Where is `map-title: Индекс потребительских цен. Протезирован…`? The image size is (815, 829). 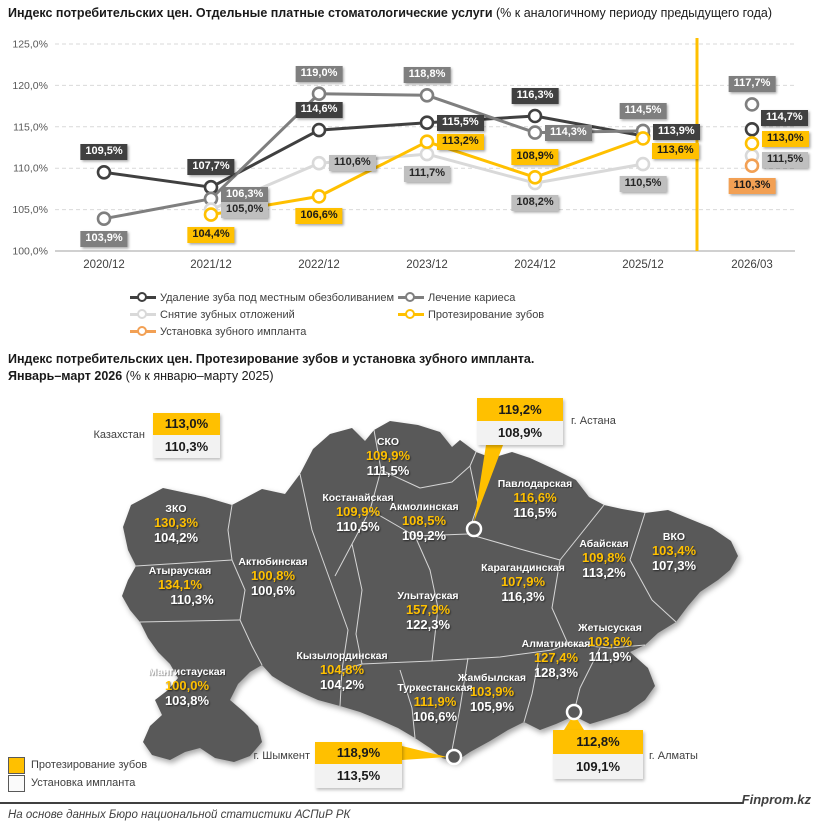
map-title: Индекс потребительских цен. Протезирован… is located at coordinates (271, 368).